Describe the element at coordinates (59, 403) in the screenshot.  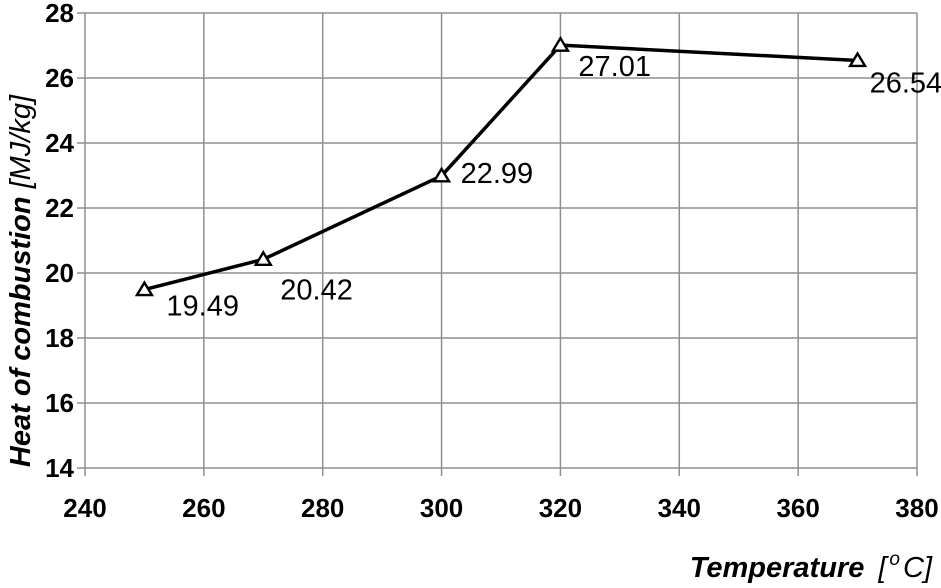
I see `y-tick-label: 16` at that location.